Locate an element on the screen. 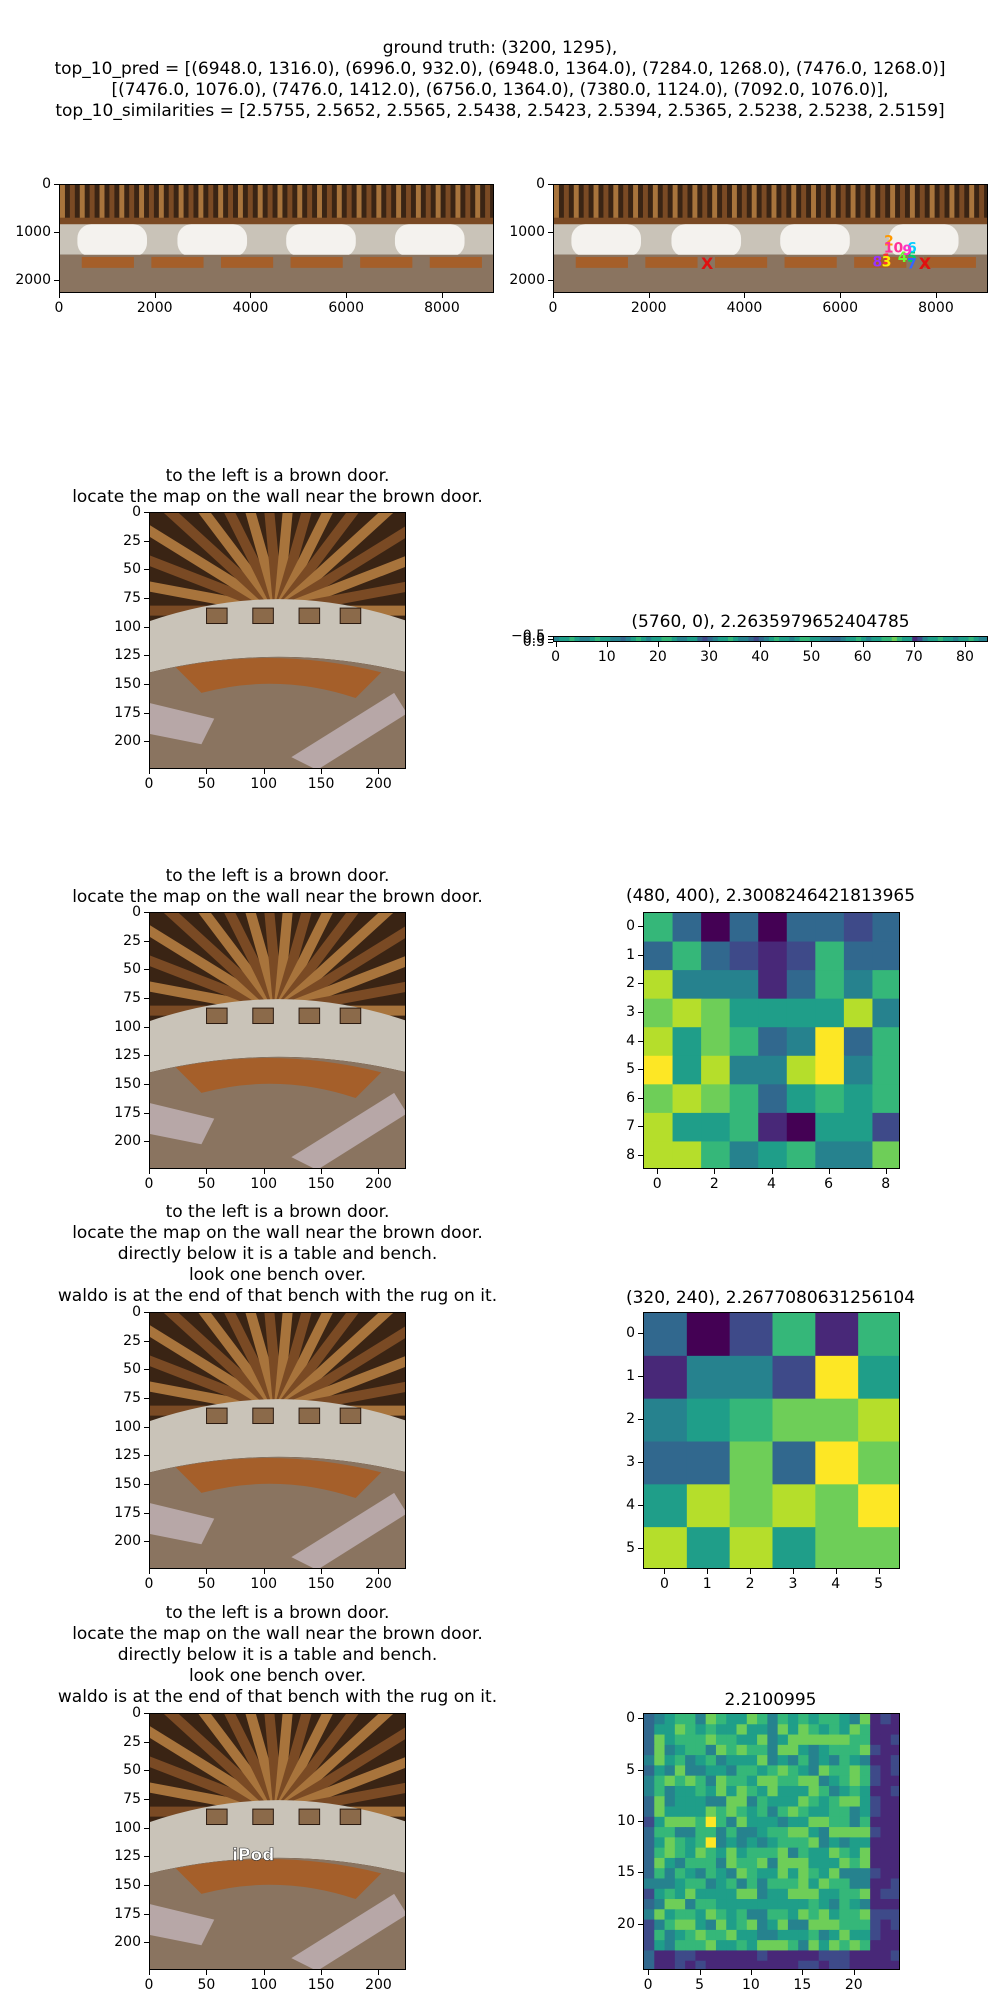 The width and height of the screenshot is (1000, 2000). x-tick-label: 100 is located at coordinates (264, 1184).